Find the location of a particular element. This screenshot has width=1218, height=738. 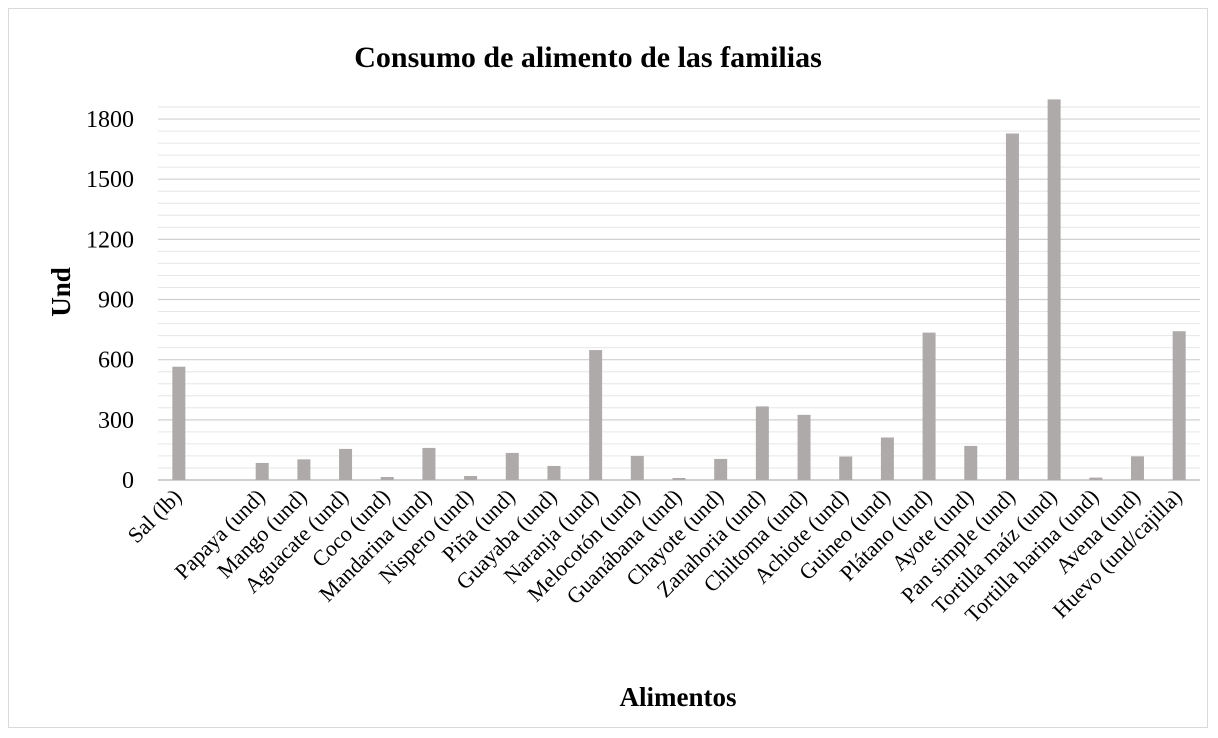

y-tick-label: 900 is located at coordinates (116, 301).